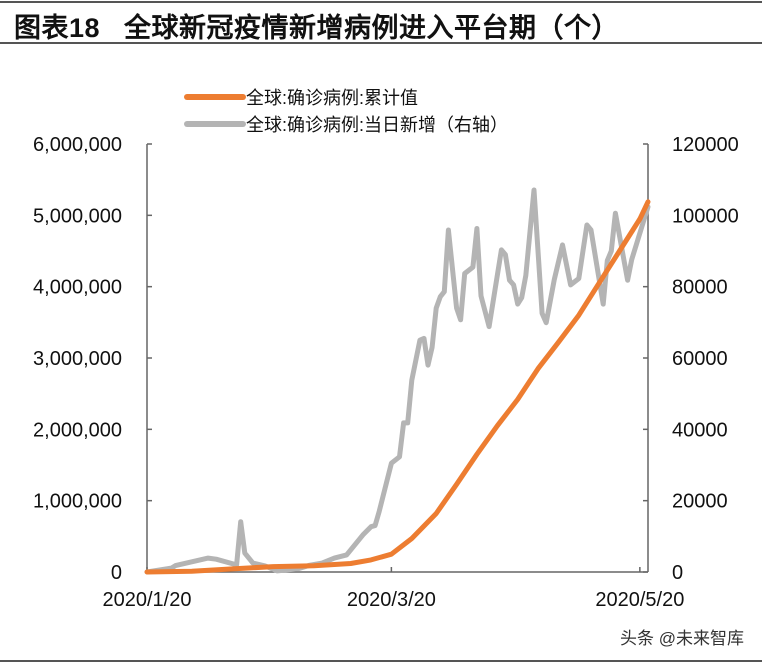  Describe the element at coordinates (381, 2) in the screenshot. I see `top-rule` at that location.